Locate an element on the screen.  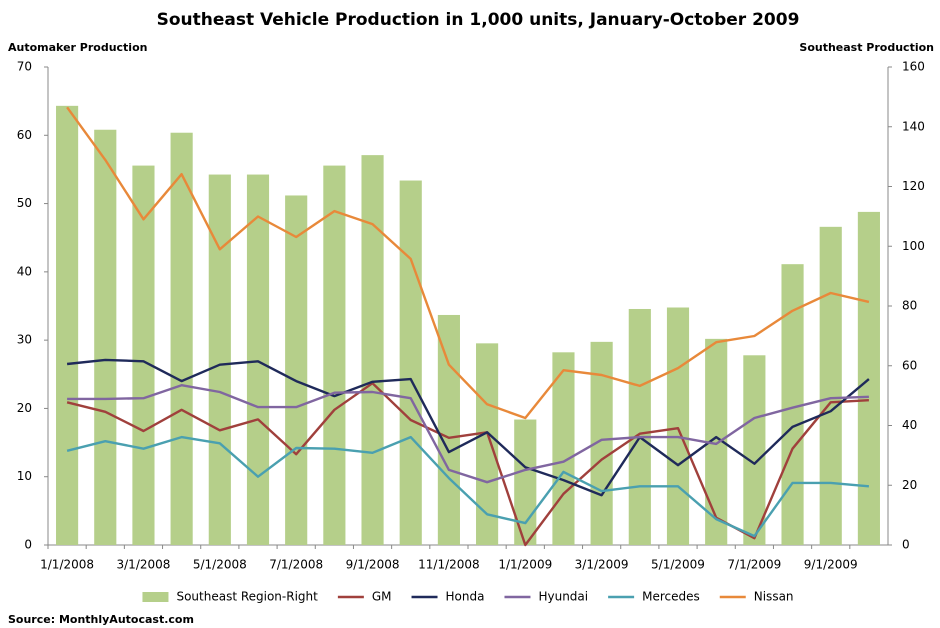
y-tick-label: 30 is located at coordinates (24, 340).